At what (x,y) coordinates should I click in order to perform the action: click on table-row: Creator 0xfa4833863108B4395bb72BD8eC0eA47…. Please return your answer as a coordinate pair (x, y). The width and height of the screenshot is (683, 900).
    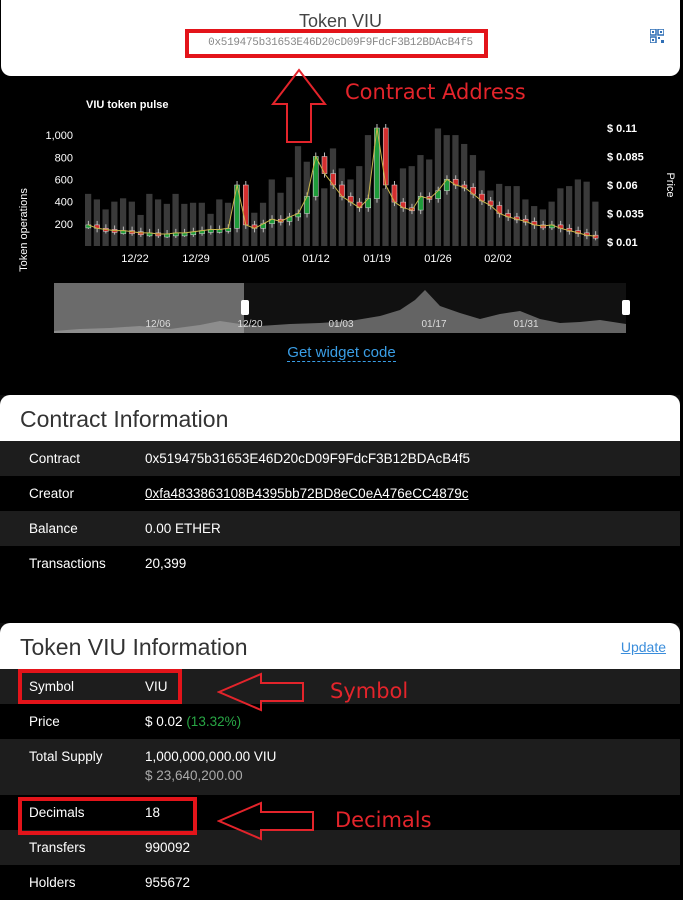
    Looking at the image, I should click on (340, 493).